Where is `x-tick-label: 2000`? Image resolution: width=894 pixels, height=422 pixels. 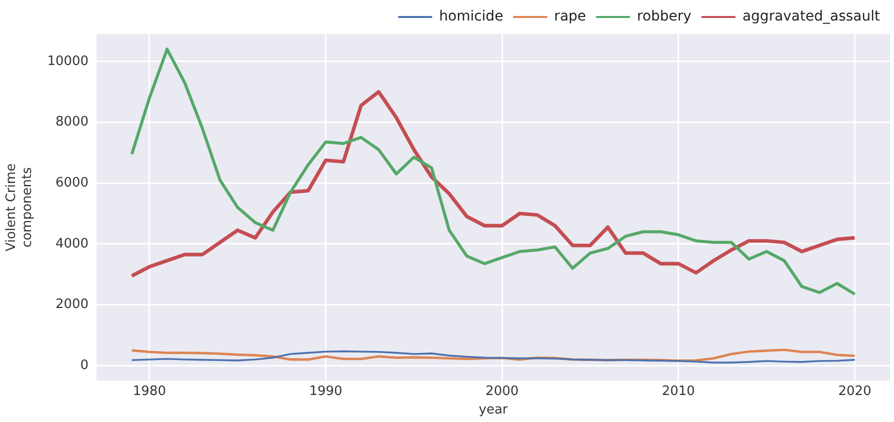 x-tick-label: 2000 is located at coordinates (502, 391).